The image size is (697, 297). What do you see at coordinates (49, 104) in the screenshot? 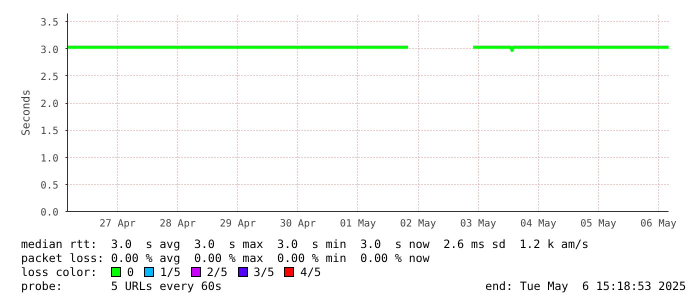
I see `y-tick-label: 2.0` at bounding box center [49, 104].